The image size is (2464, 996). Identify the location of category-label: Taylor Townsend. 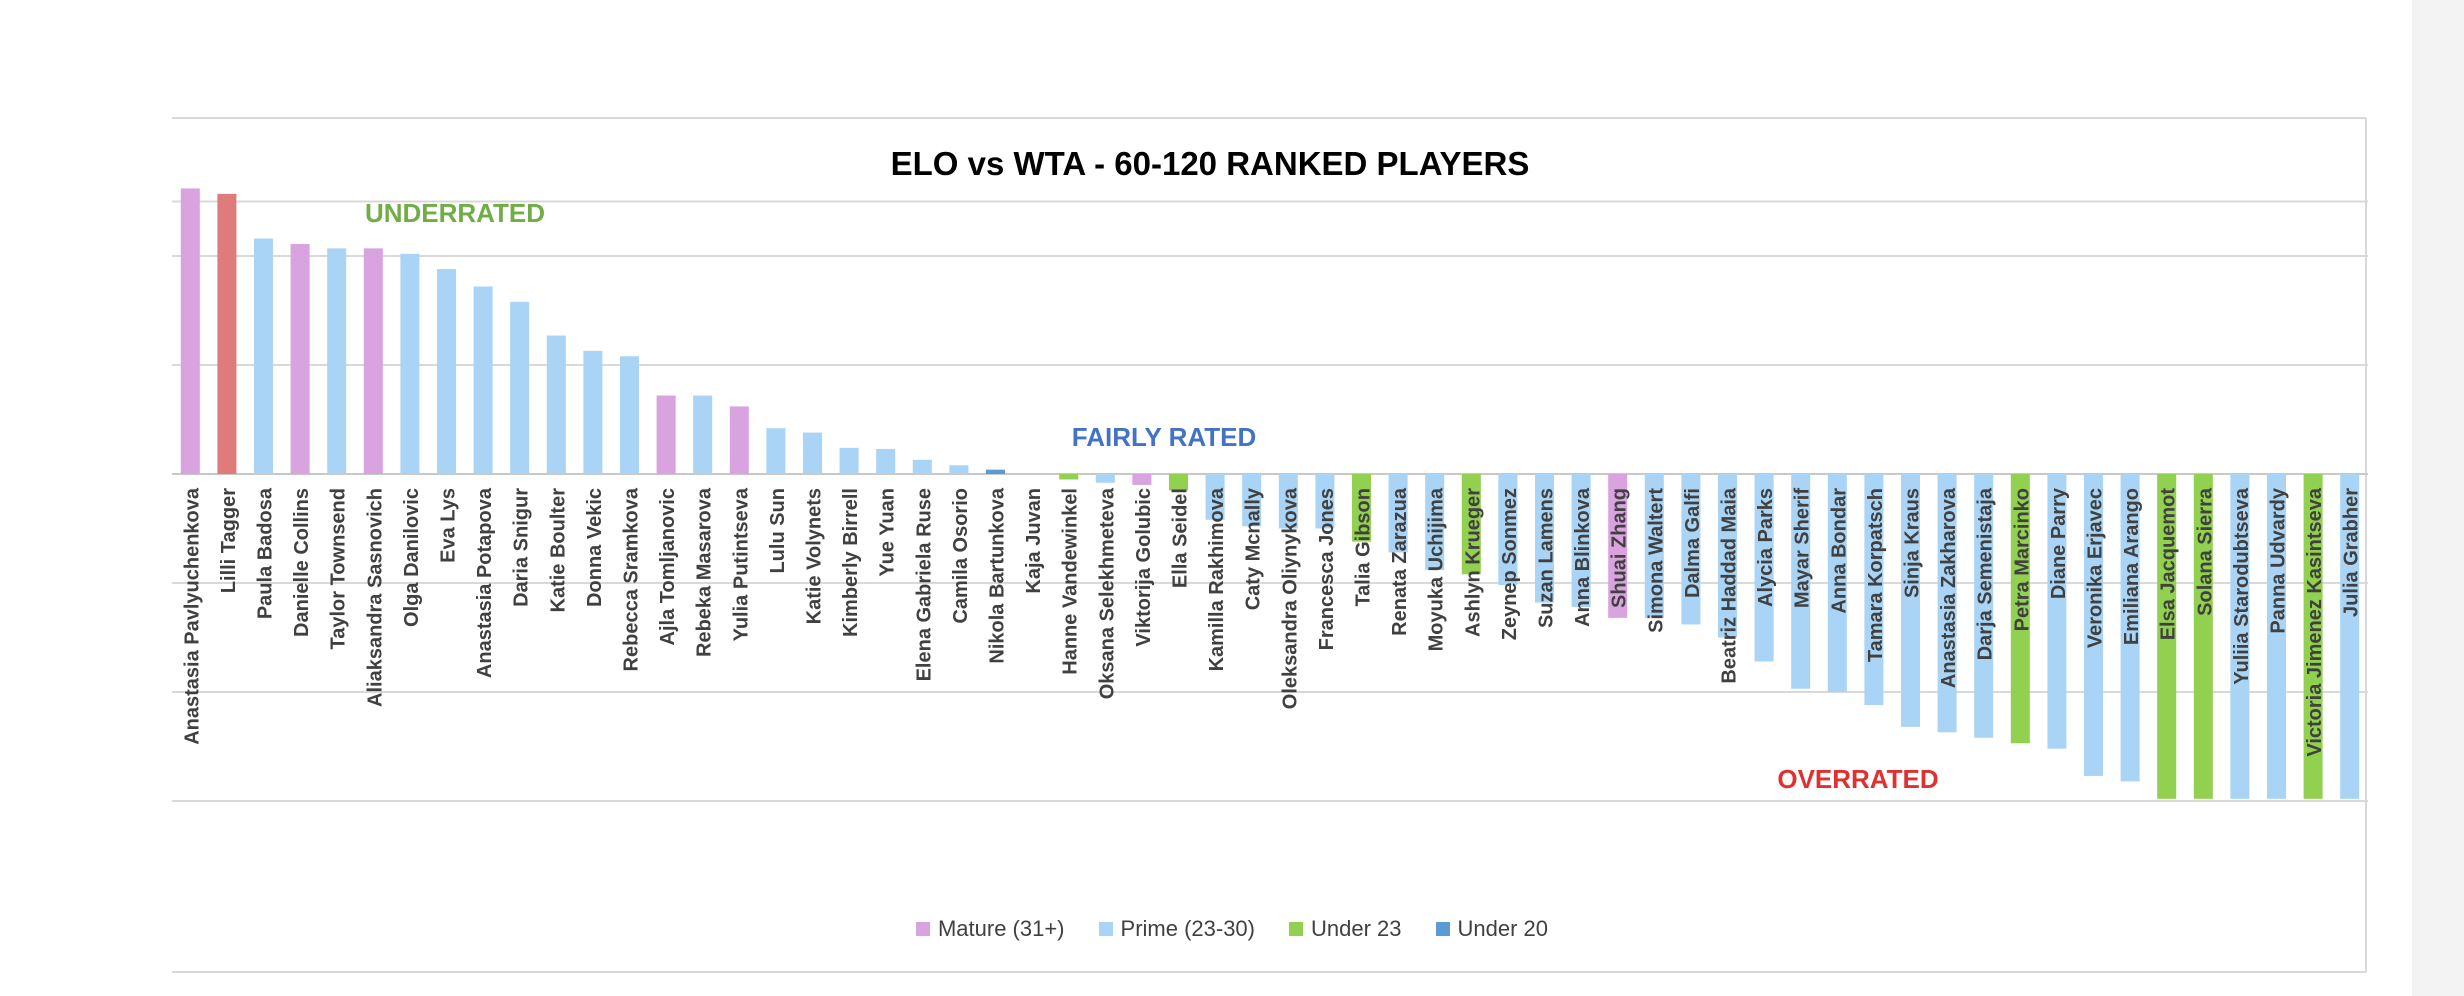
(339, 569).